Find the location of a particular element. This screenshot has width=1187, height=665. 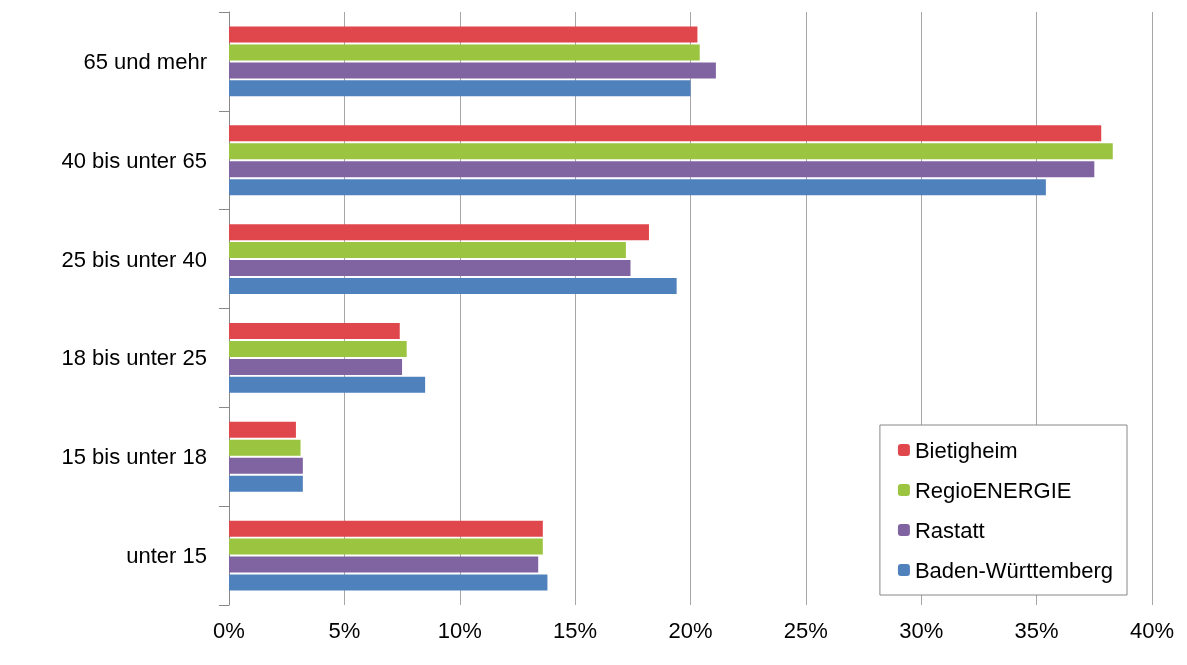

x-tick-label: 5% is located at coordinates (344, 630).